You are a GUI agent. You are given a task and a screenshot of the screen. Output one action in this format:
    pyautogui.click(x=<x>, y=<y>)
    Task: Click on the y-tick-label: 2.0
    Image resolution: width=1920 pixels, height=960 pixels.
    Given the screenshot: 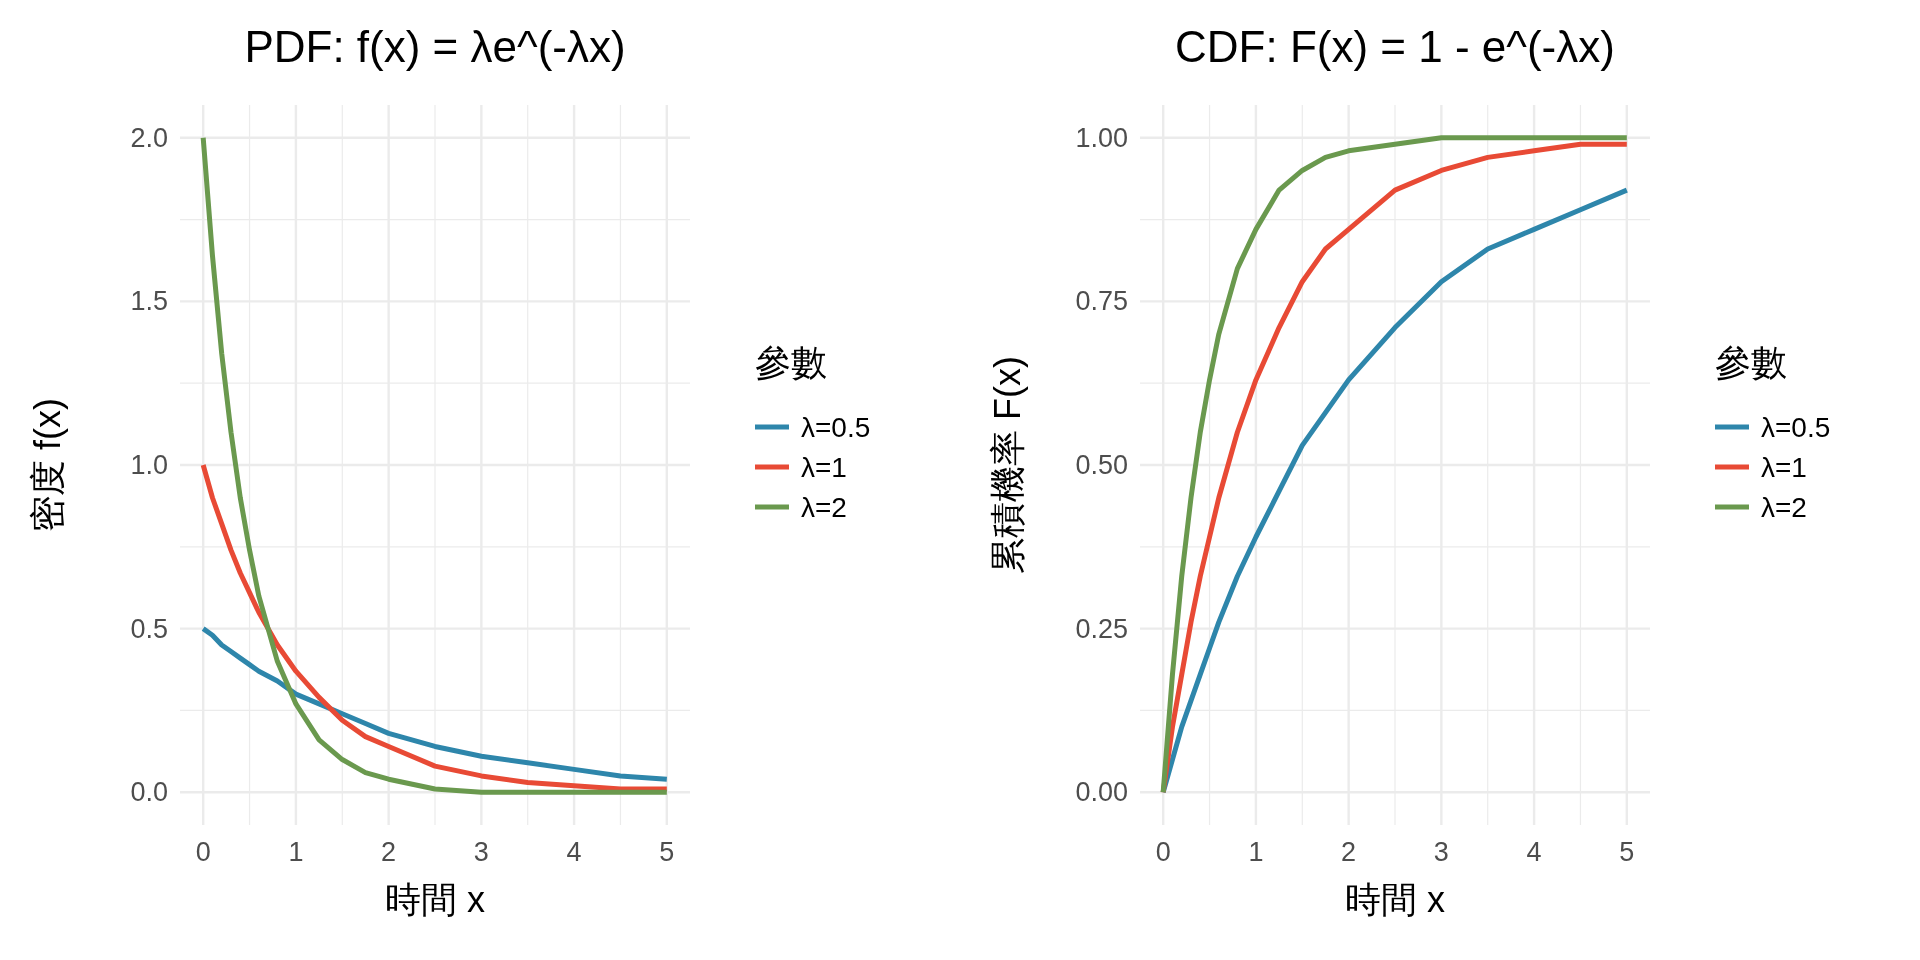 What is the action you would take?
    pyautogui.click(x=149, y=137)
    